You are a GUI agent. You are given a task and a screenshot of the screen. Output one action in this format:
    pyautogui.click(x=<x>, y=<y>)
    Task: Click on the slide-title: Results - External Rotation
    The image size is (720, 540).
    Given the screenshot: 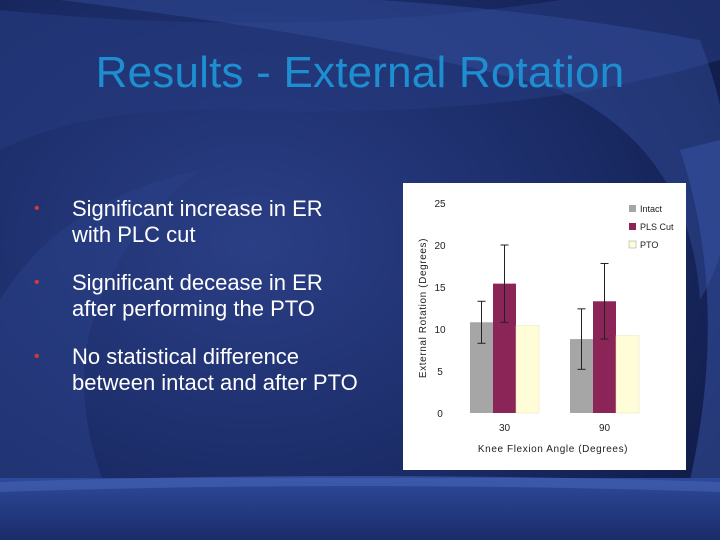 What is the action you would take?
    pyautogui.click(x=360, y=72)
    